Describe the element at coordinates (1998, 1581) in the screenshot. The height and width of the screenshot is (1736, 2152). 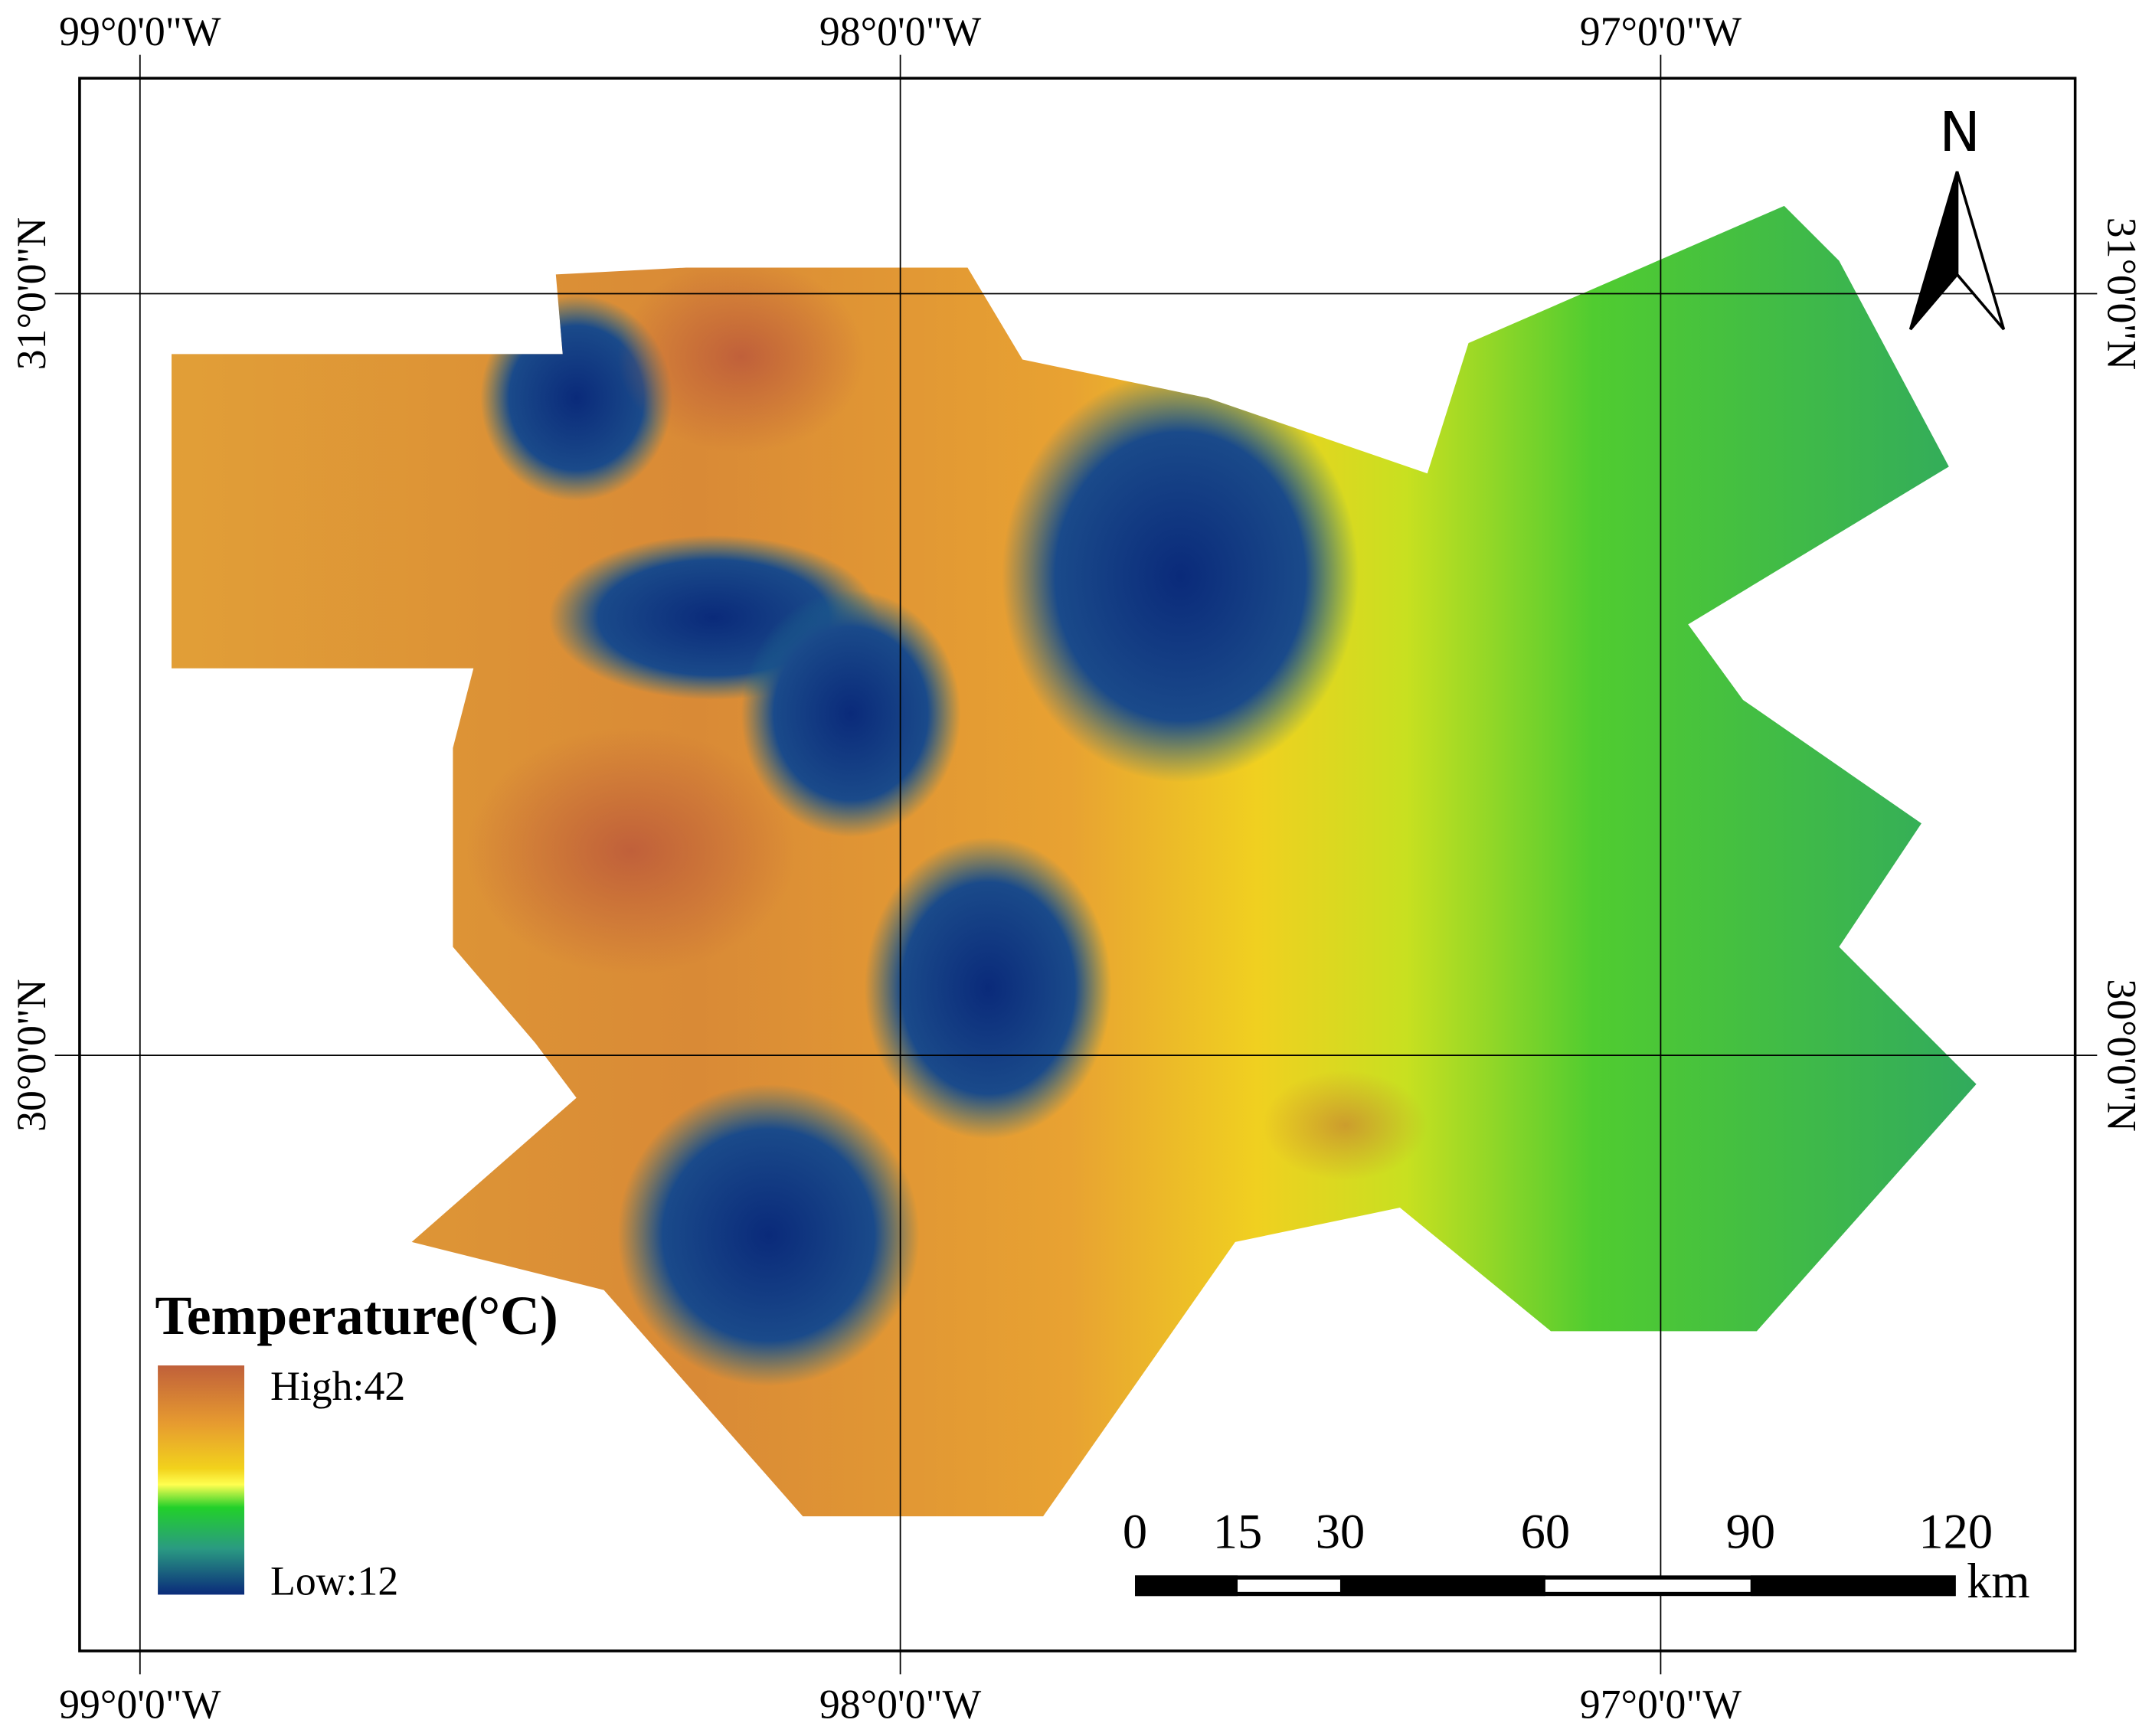
I see `scale-bar-unit: km` at that location.